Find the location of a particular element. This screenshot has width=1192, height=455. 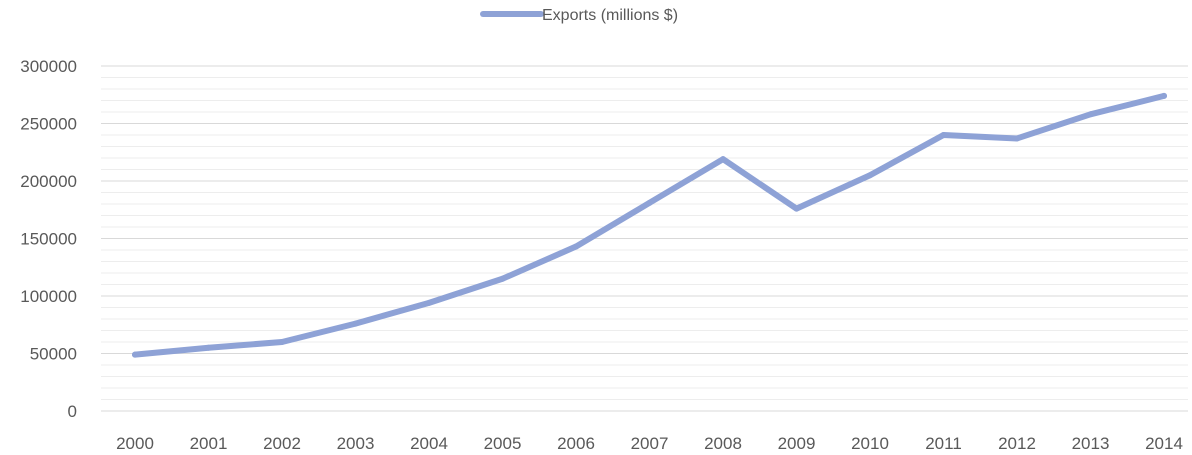

y-tick-label: 150000 is located at coordinates (48, 239).